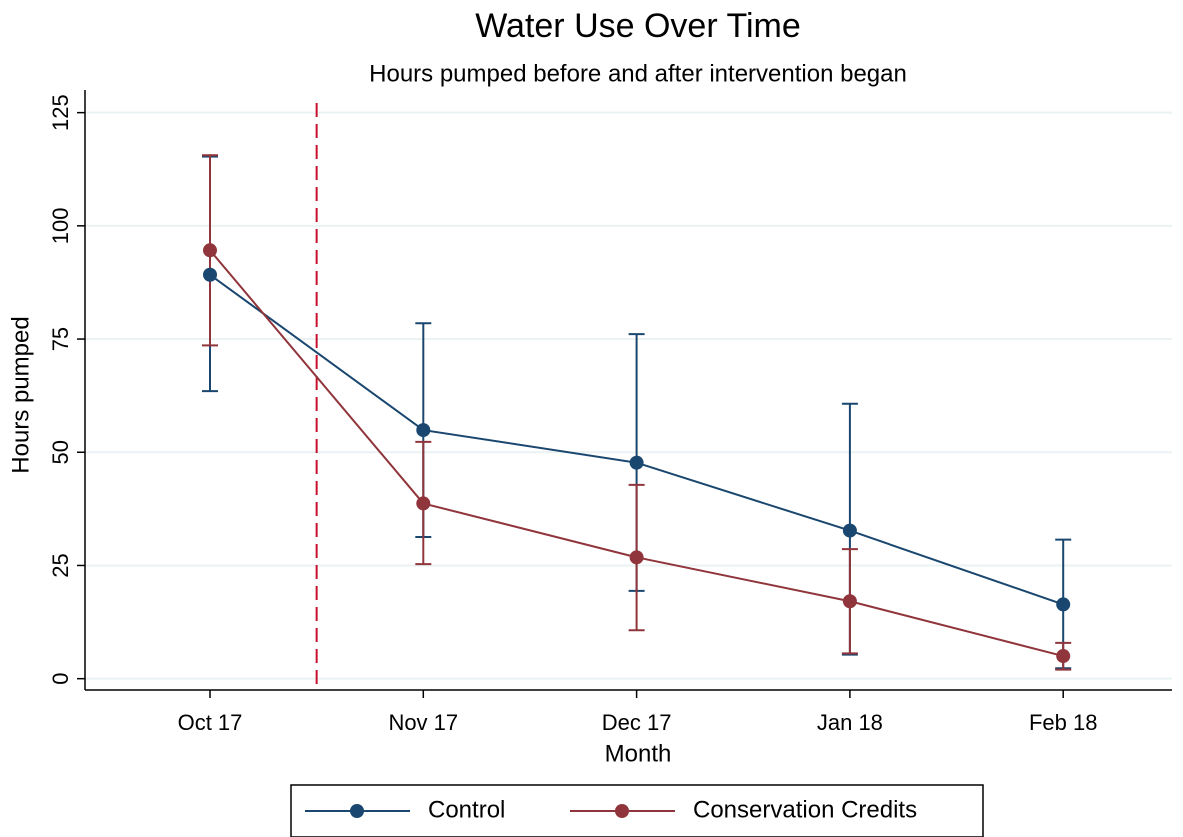 The width and height of the screenshot is (1183, 837). I want to click on x-tick-label: Feb 18, so click(1063, 722).